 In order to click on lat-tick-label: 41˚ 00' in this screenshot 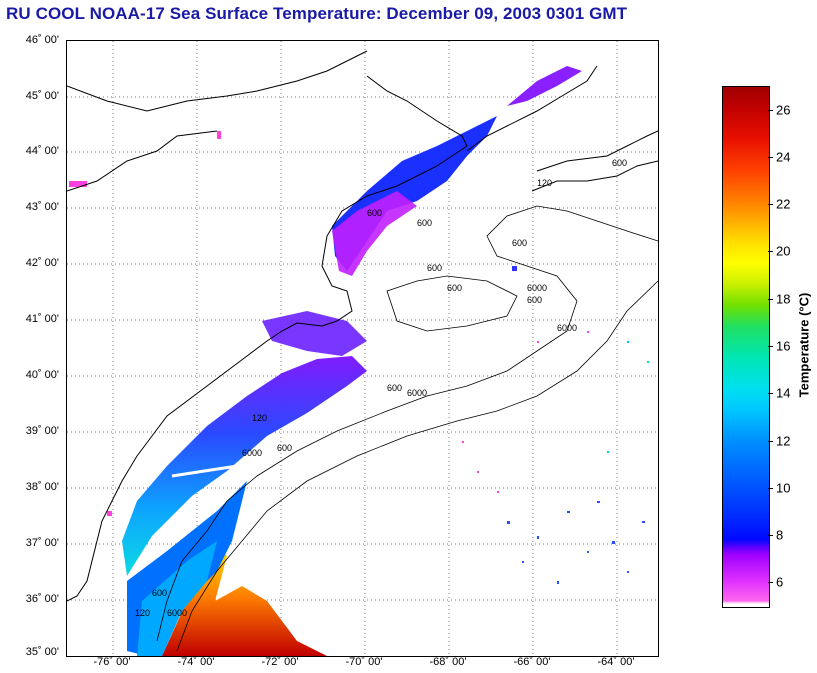, I will do `click(42, 319)`.